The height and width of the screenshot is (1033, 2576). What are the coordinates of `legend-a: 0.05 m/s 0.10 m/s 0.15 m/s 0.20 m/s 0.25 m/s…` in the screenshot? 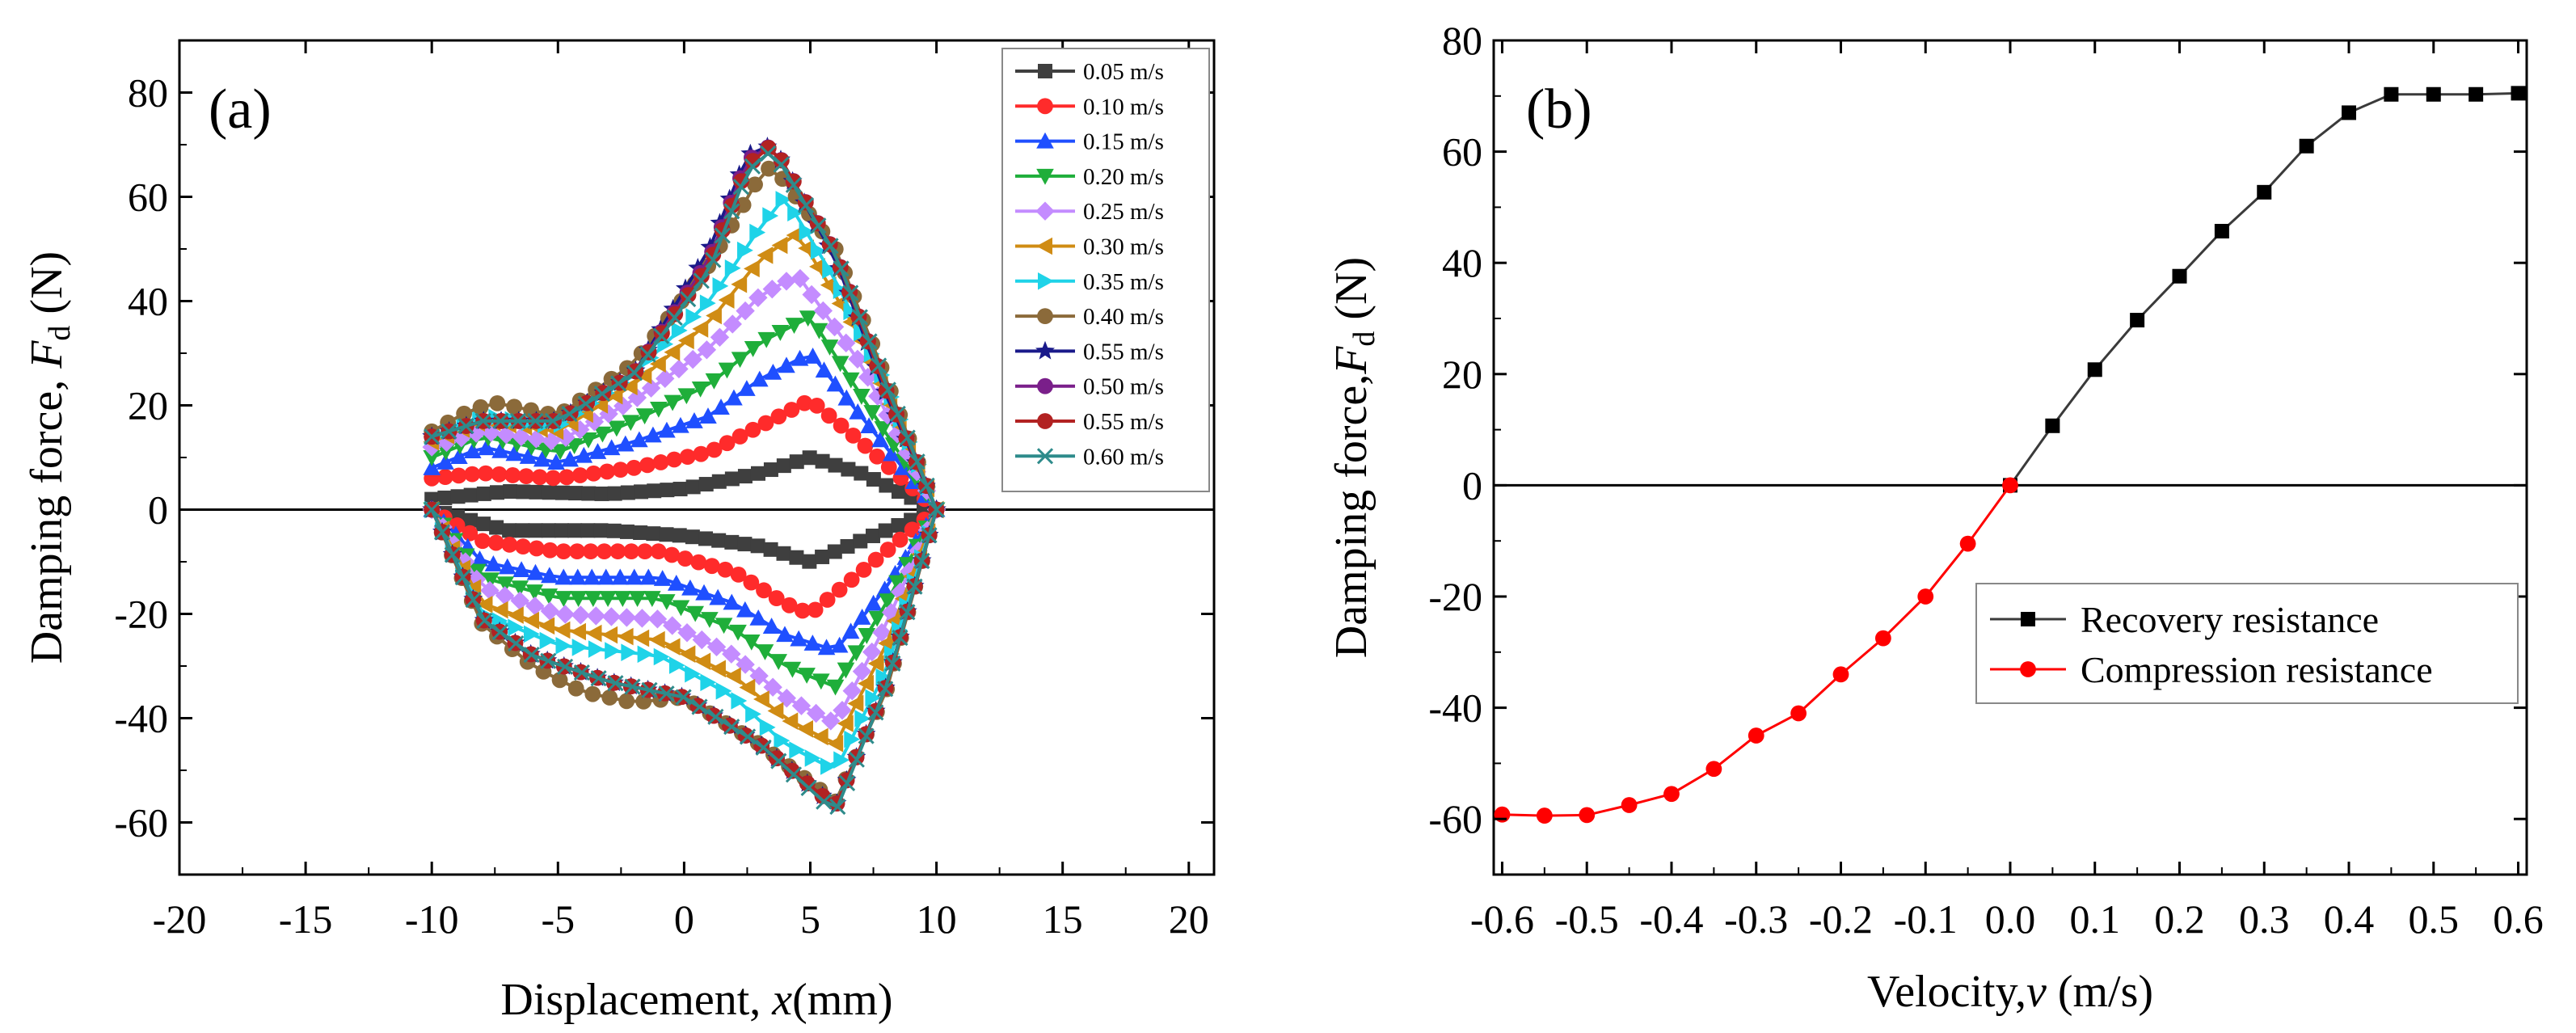 It's located at (1105, 270).